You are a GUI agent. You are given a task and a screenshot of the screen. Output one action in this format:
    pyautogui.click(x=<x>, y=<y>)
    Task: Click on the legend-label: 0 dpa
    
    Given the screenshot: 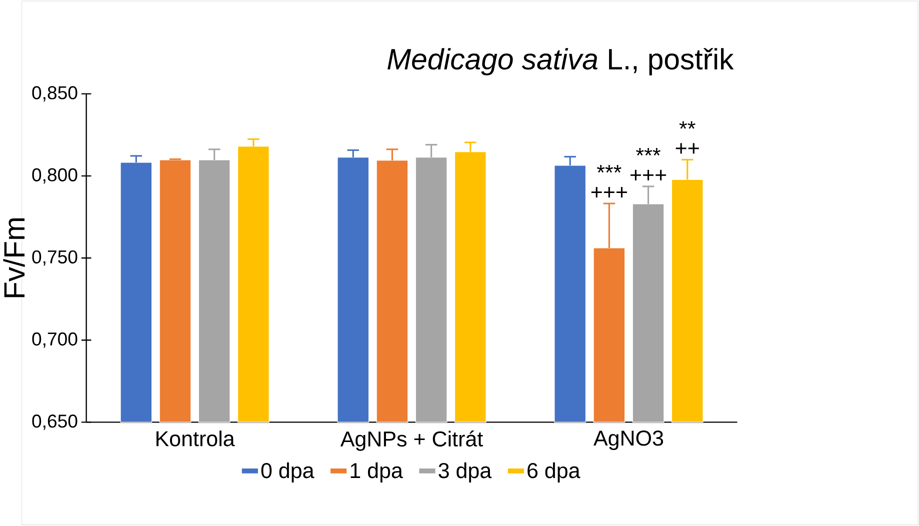 What is the action you would take?
    pyautogui.click(x=287, y=472)
    